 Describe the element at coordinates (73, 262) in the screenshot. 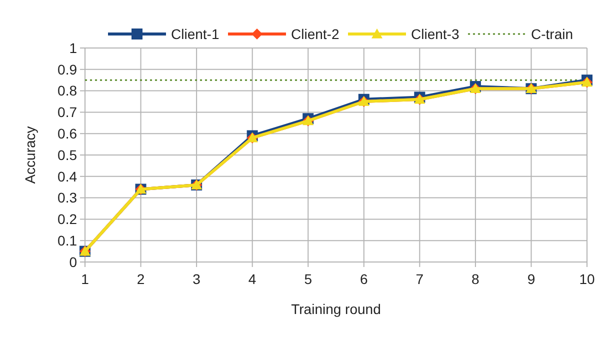

I see `y-tick-label: 0` at that location.